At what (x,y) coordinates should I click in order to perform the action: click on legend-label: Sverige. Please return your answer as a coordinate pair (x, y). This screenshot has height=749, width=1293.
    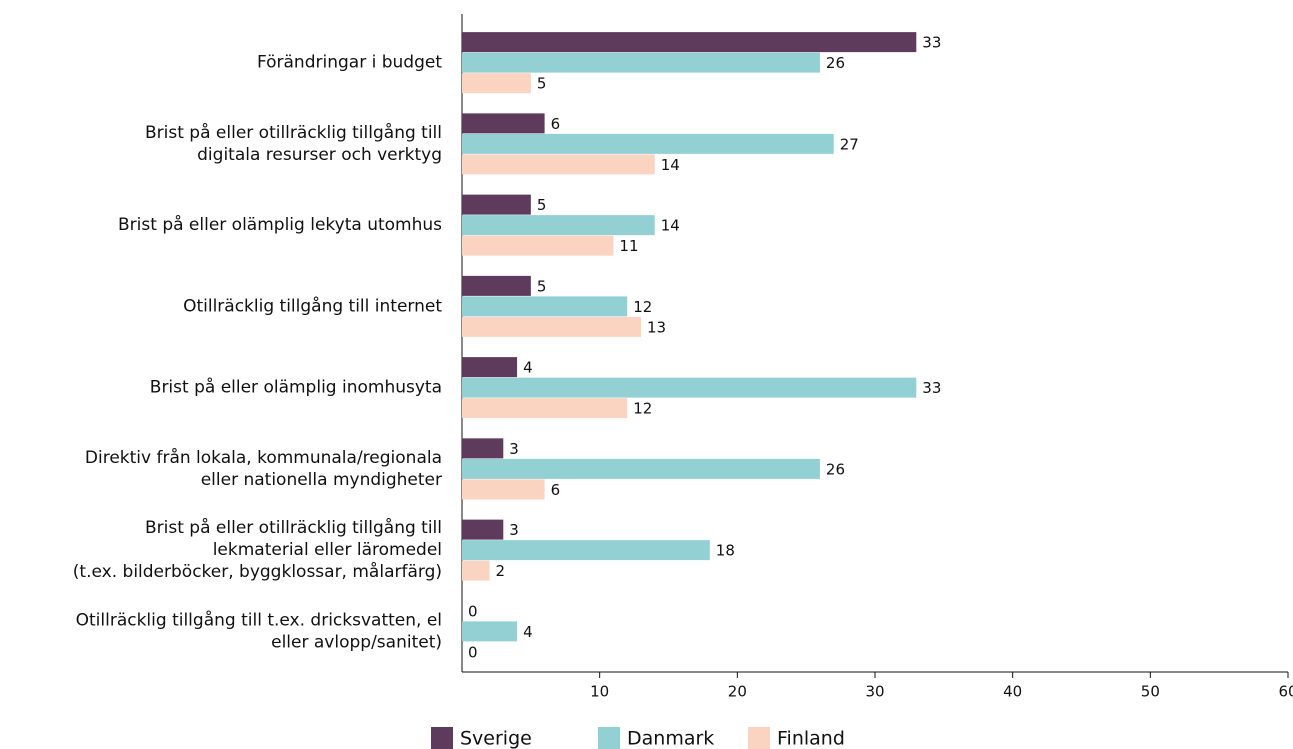
    Looking at the image, I should click on (496, 738).